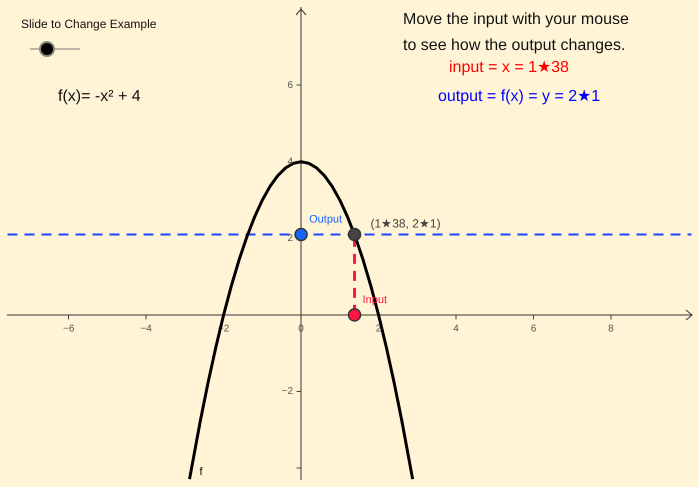 The height and width of the screenshot is (487, 699). Describe the element at coordinates (456, 329) in the screenshot. I see `x-tick-label: 4` at that location.